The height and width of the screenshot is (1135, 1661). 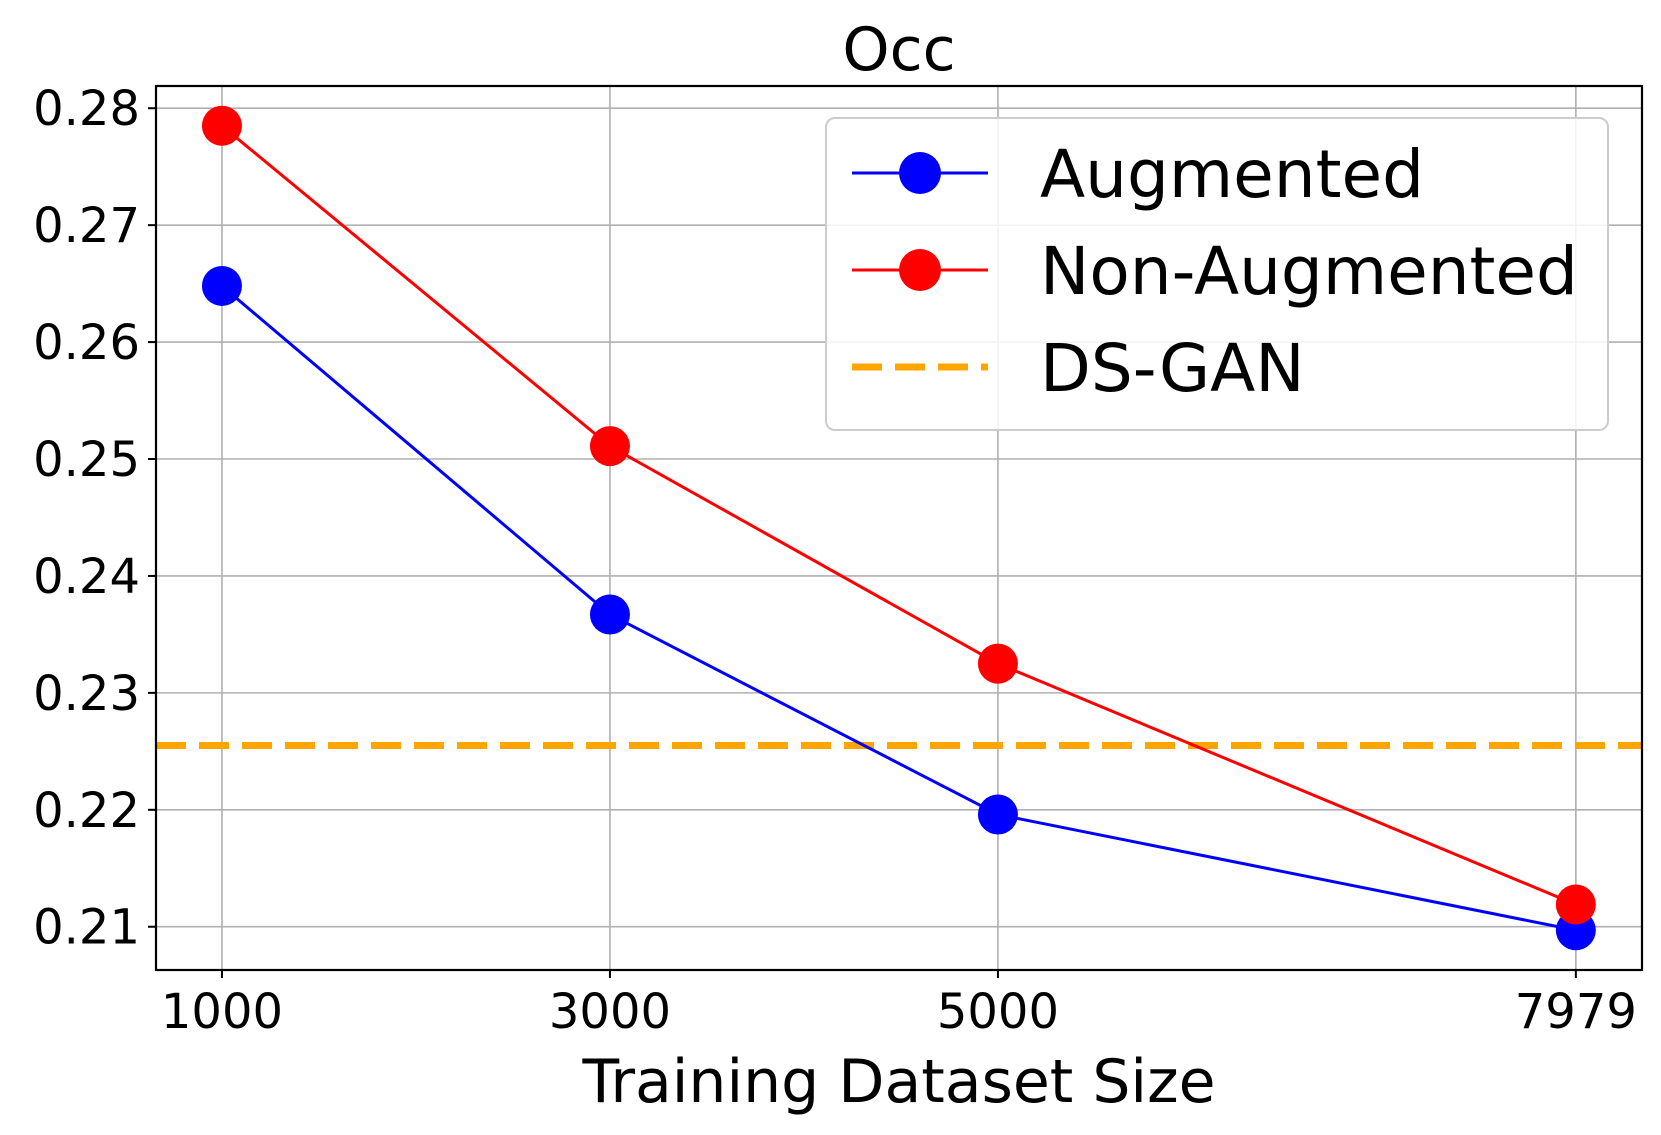 I want to click on y-tick-label: 0.27, so click(x=86, y=226).